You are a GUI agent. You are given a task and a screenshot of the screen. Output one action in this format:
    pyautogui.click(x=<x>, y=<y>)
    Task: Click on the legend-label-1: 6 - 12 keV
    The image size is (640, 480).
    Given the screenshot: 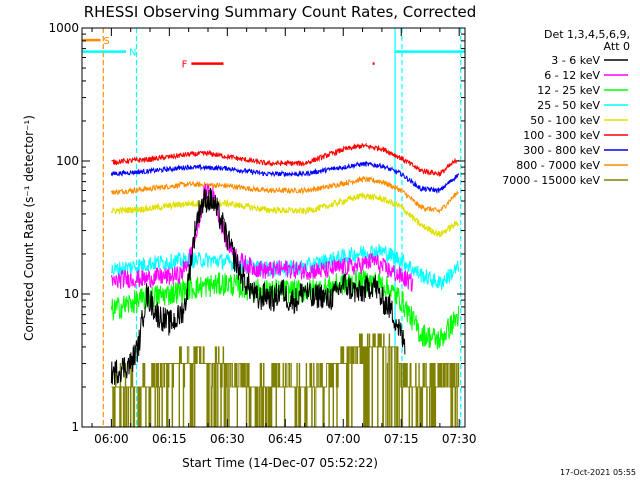 What is the action you would take?
    pyautogui.click(x=572, y=75)
    